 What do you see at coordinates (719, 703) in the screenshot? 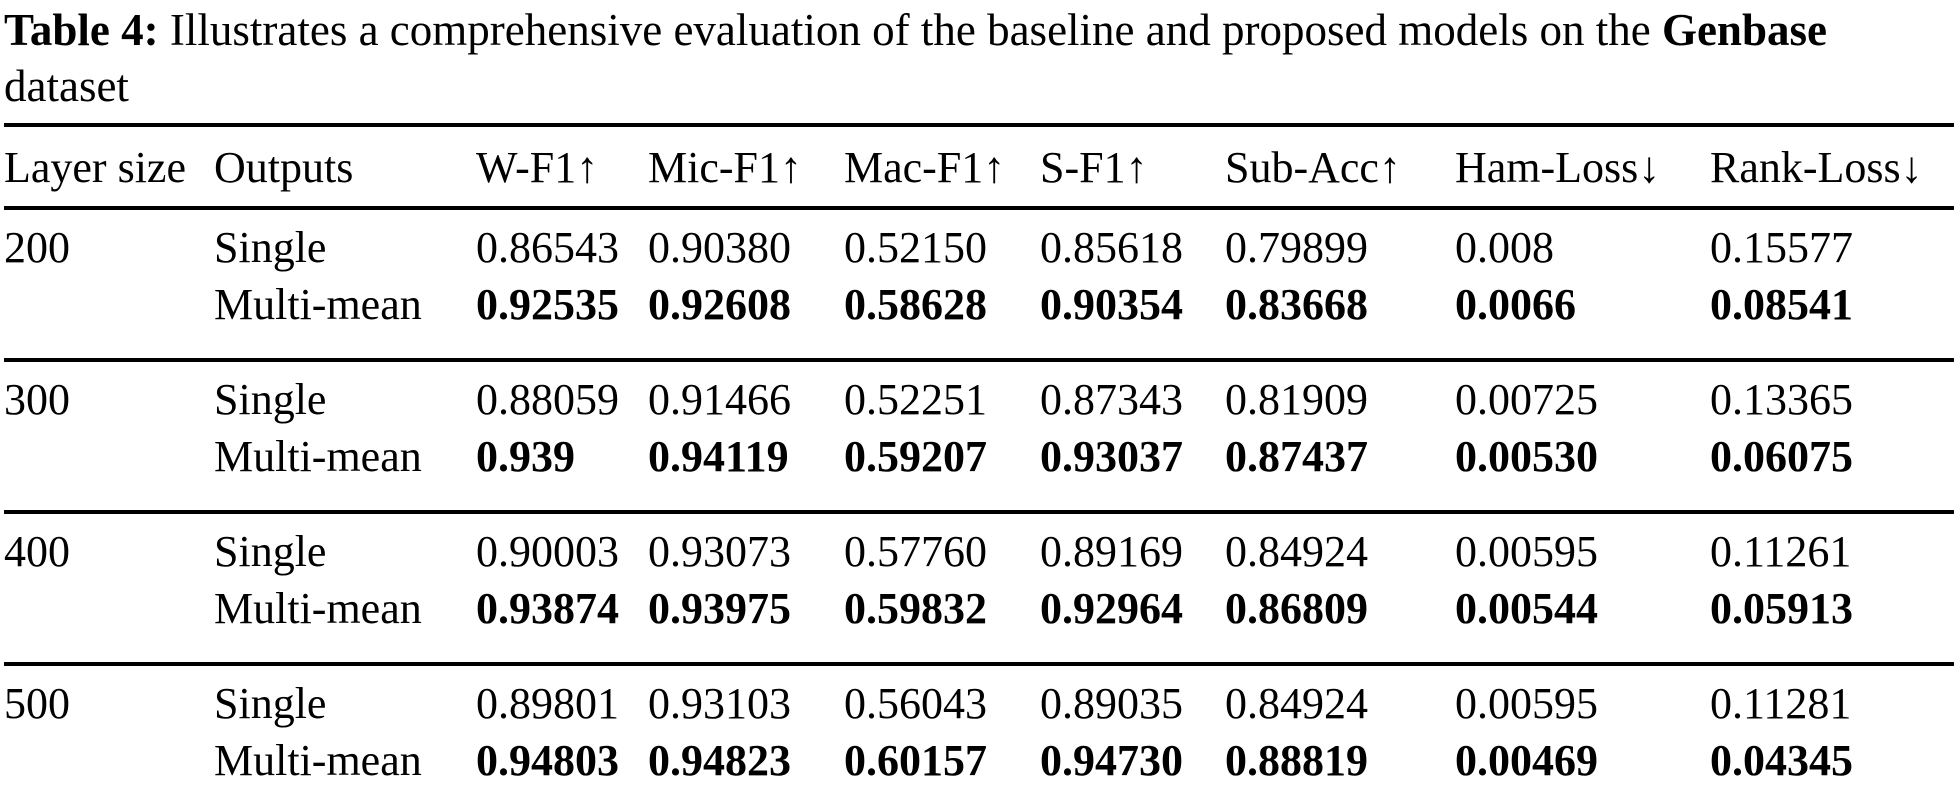
I see `cell-mic-f1: 0.93103` at bounding box center [719, 703].